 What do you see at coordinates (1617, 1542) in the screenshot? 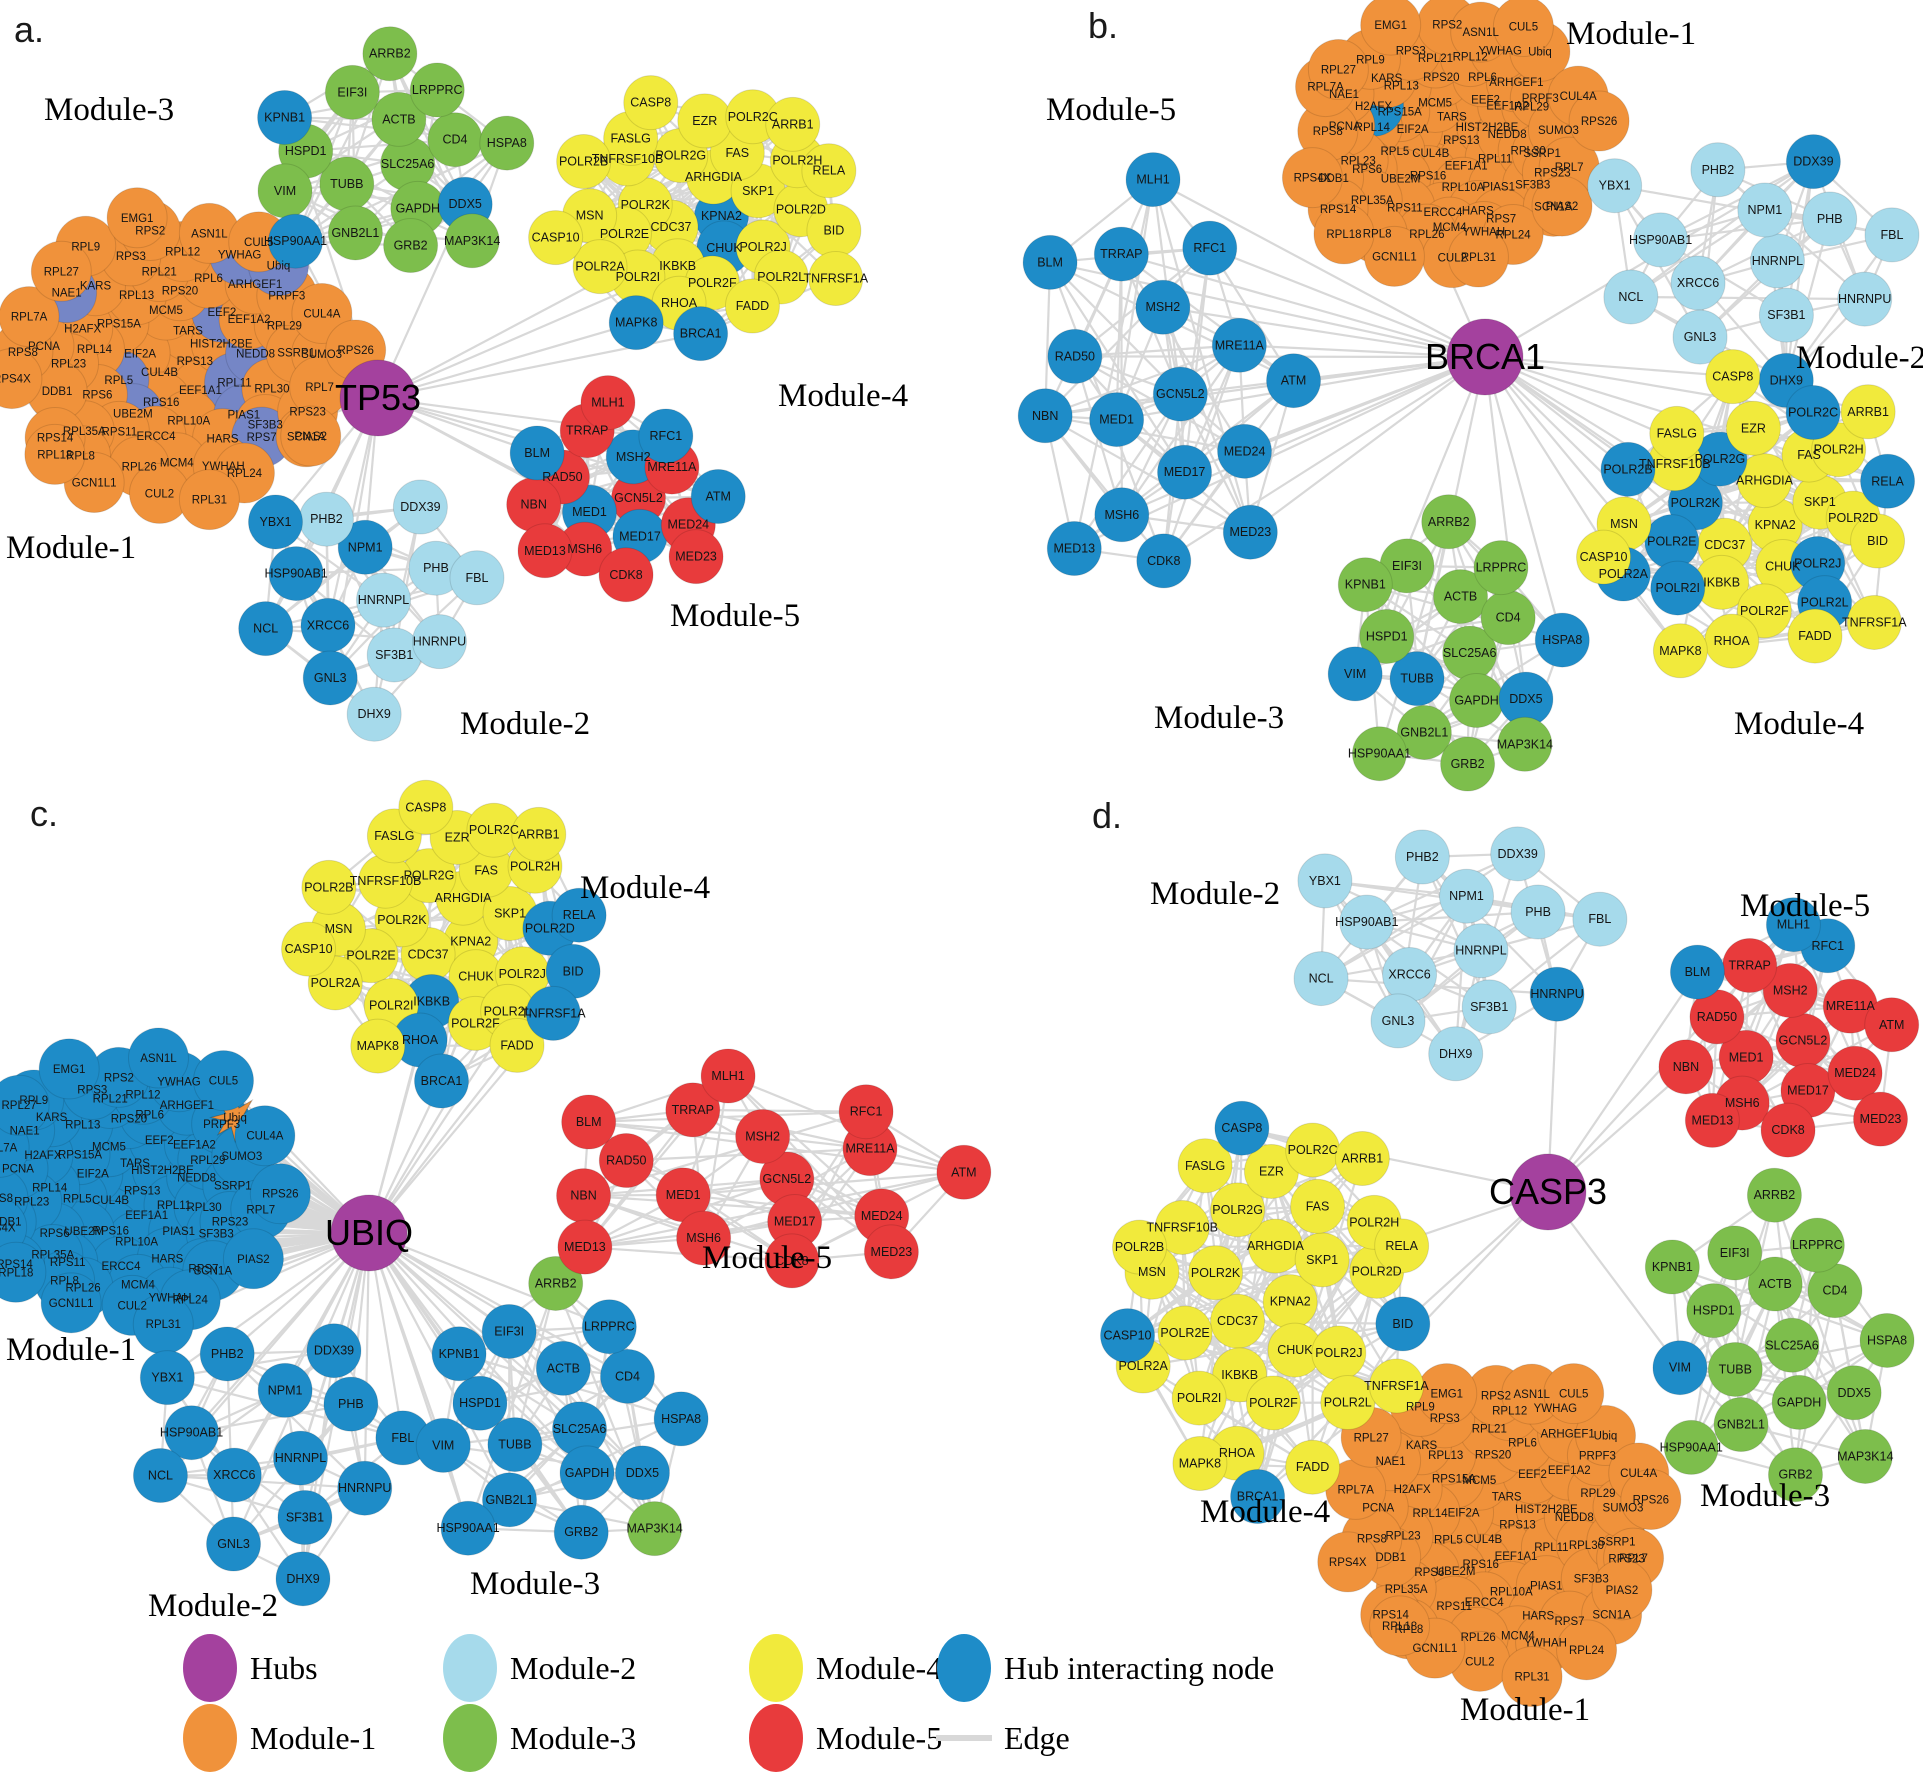
I see `gene-label: SSRP1` at bounding box center [1617, 1542].